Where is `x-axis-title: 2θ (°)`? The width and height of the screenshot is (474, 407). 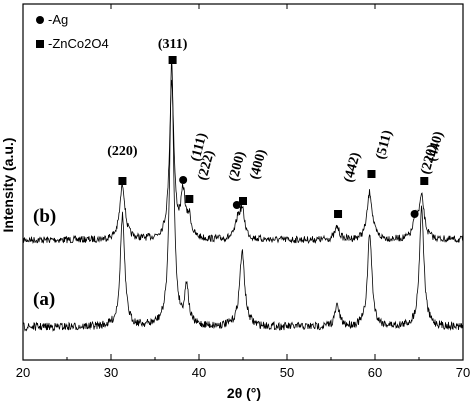 x-axis-title: 2θ (°) is located at coordinates (244, 393).